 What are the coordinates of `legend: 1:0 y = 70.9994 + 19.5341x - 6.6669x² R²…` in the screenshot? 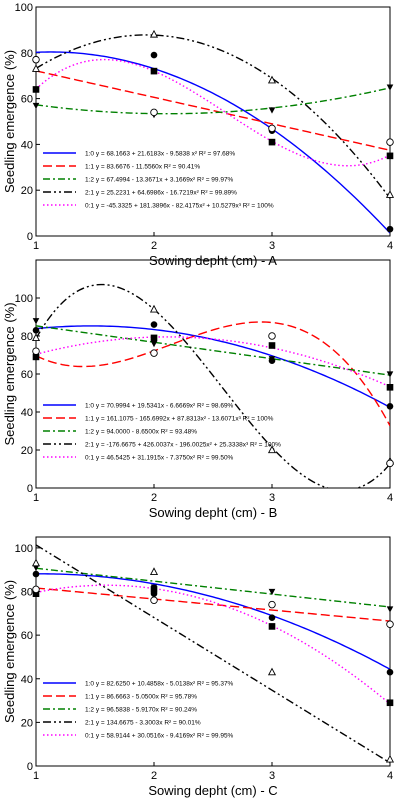 It's located at (162, 431).